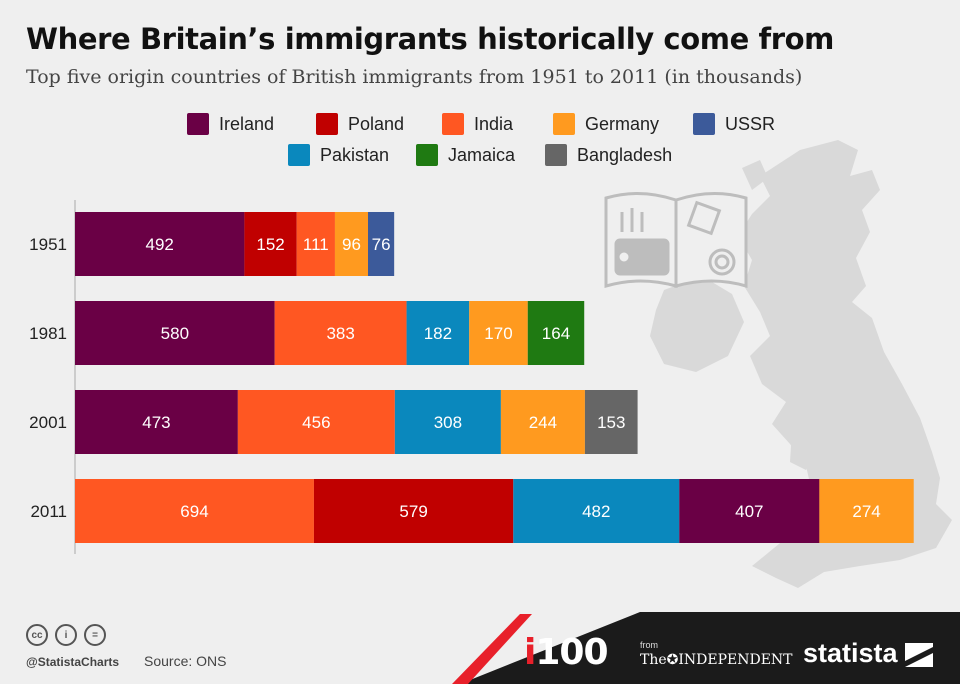 The width and height of the screenshot is (960, 684). I want to click on legend-item-jamaica: Jamaica, so click(465, 155).